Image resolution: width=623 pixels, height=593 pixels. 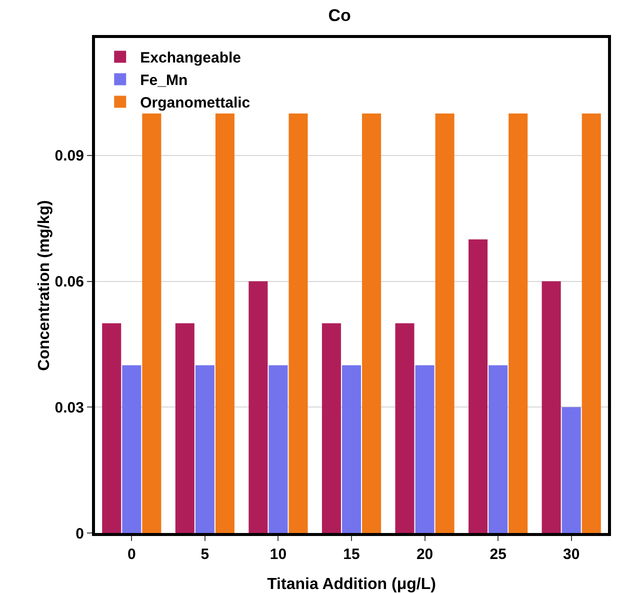 I want to click on x-tick-label: 10, so click(x=278, y=554).